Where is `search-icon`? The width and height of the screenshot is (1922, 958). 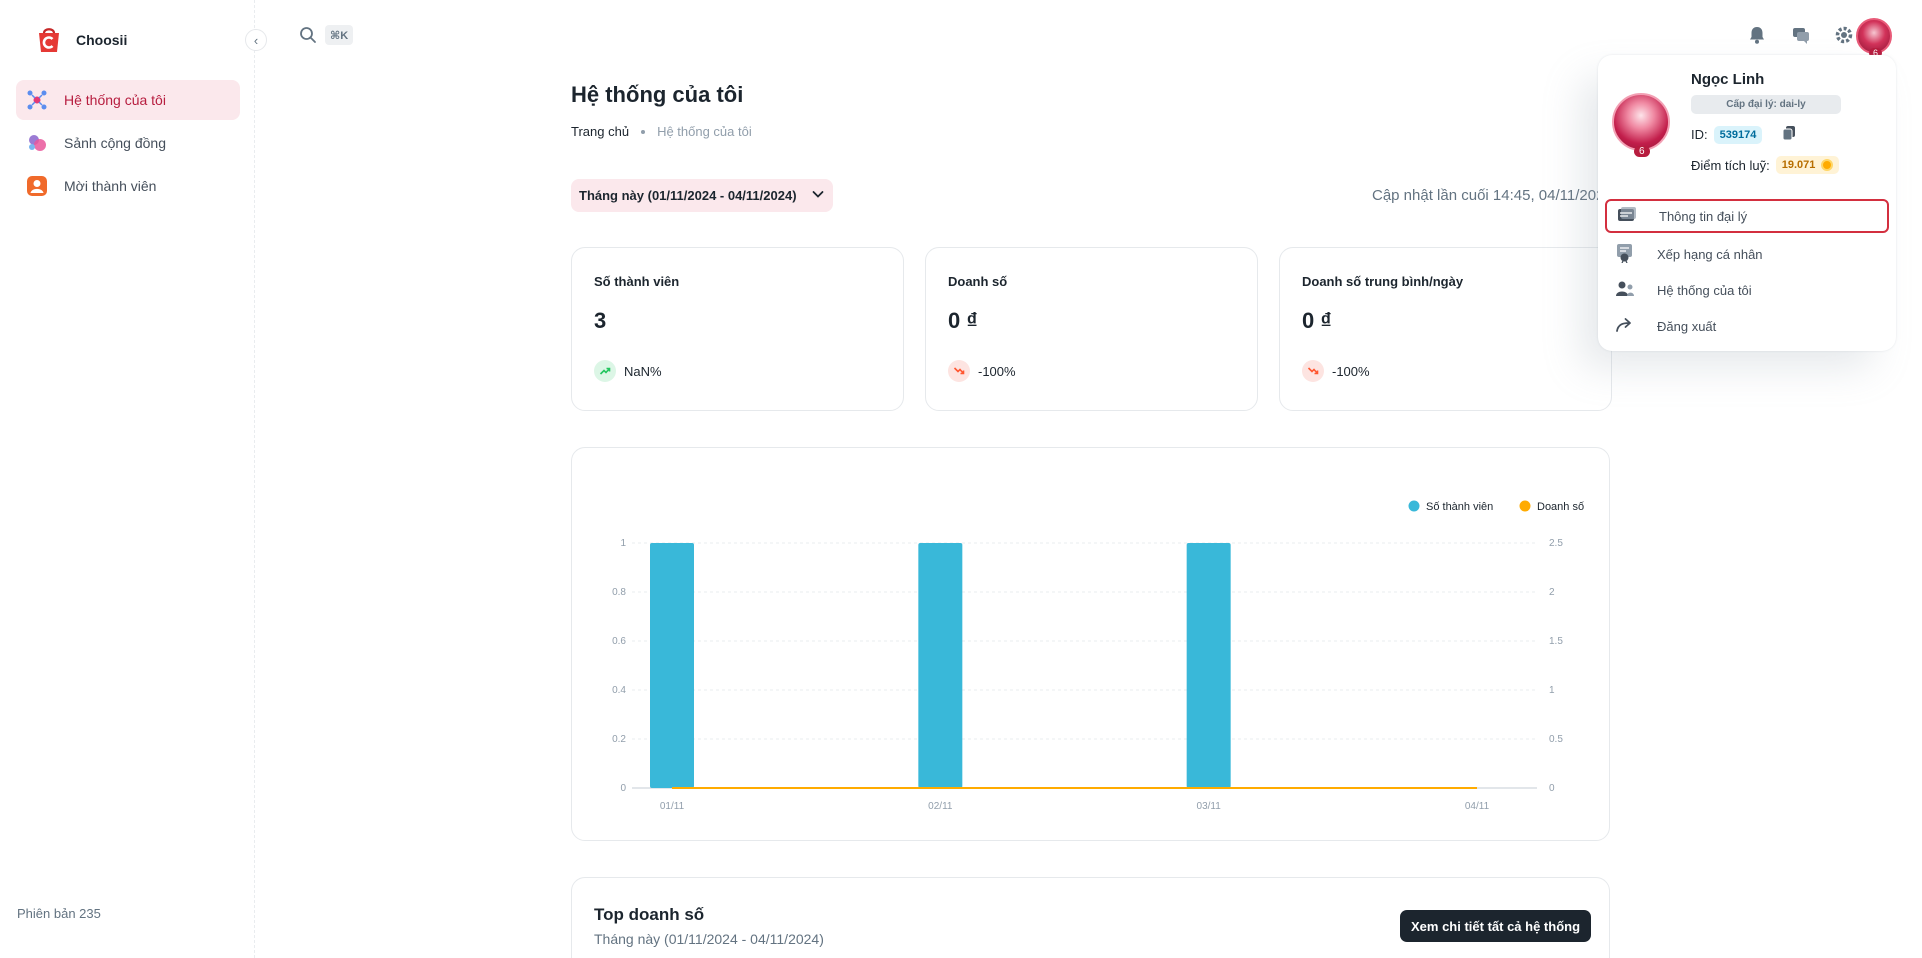 search-icon is located at coordinates (308, 37).